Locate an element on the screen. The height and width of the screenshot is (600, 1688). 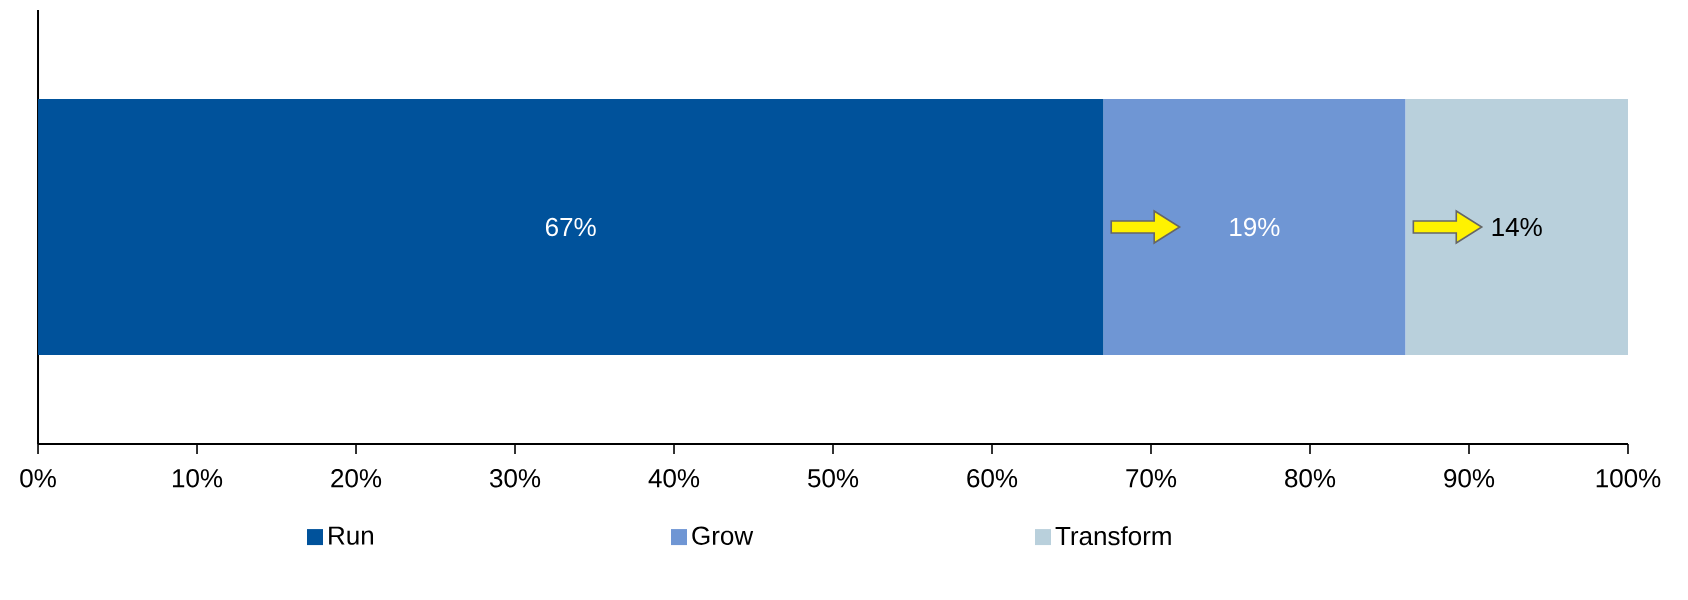
legend-label: Grow is located at coordinates (723, 535).